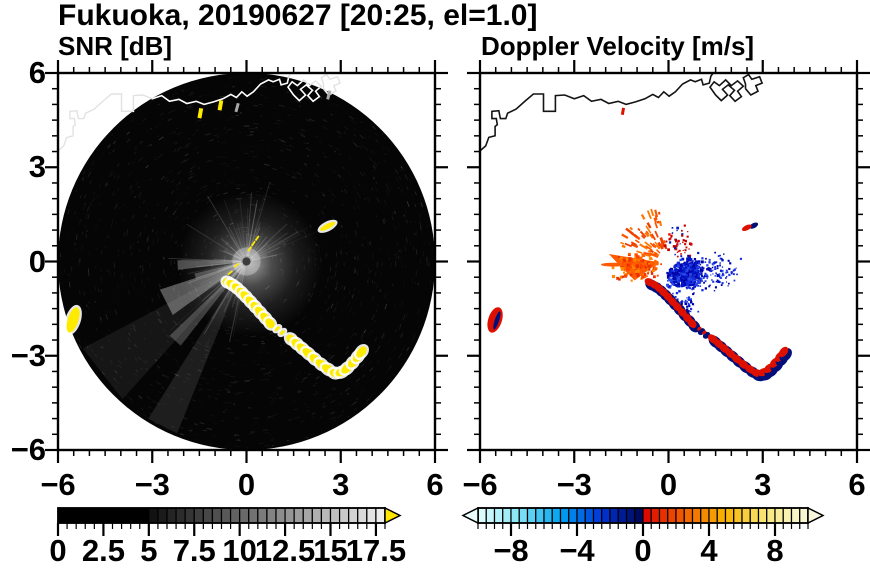 This screenshot has height=570, width=870. I want to click on vel-xtick-label: −6, so click(480, 484).